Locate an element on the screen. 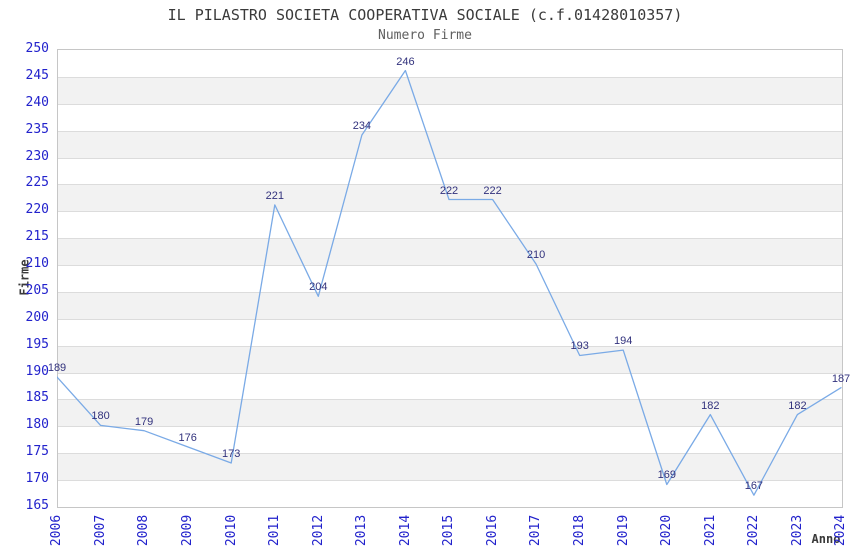 This screenshot has height=550, width=850. y-axis-title: Firme is located at coordinates (24, 277).